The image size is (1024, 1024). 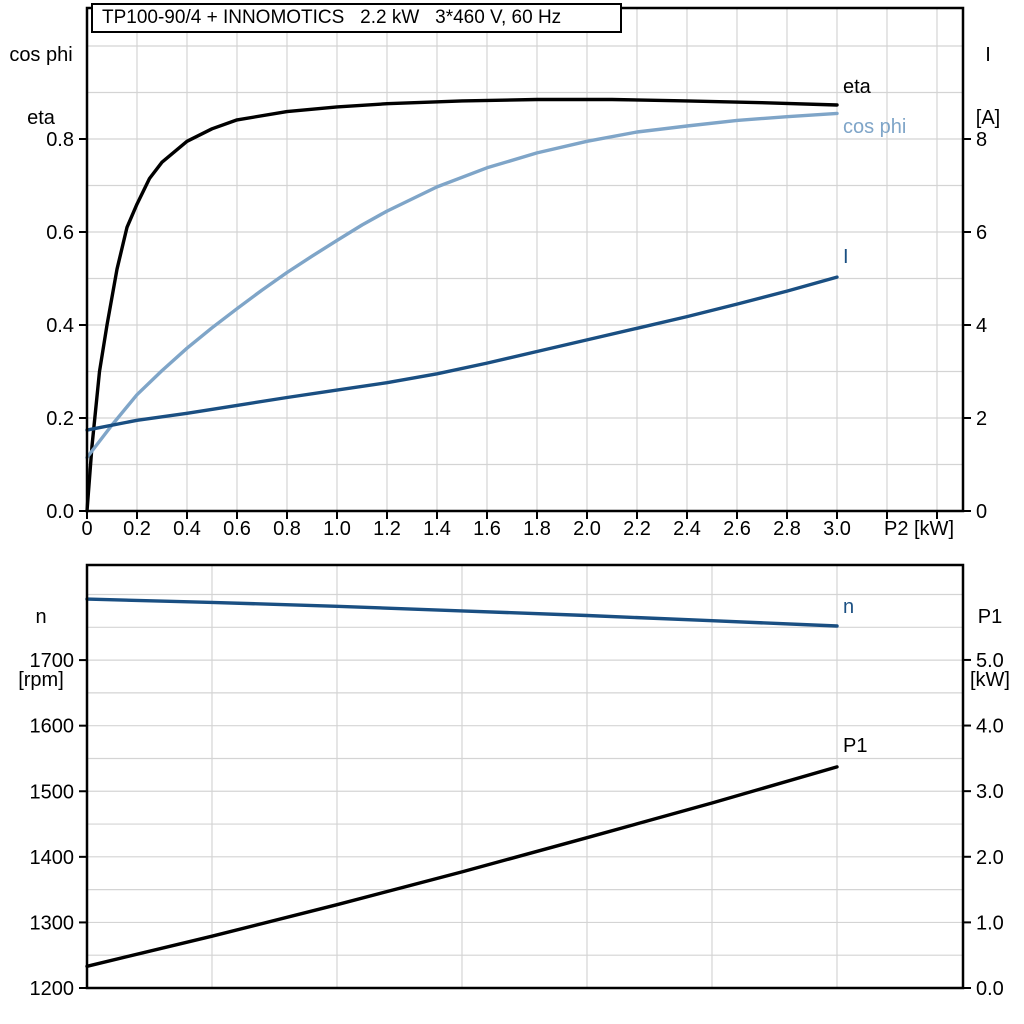 What do you see at coordinates (60, 512) in the screenshot?
I see `left-tick-label: 0.0` at bounding box center [60, 512].